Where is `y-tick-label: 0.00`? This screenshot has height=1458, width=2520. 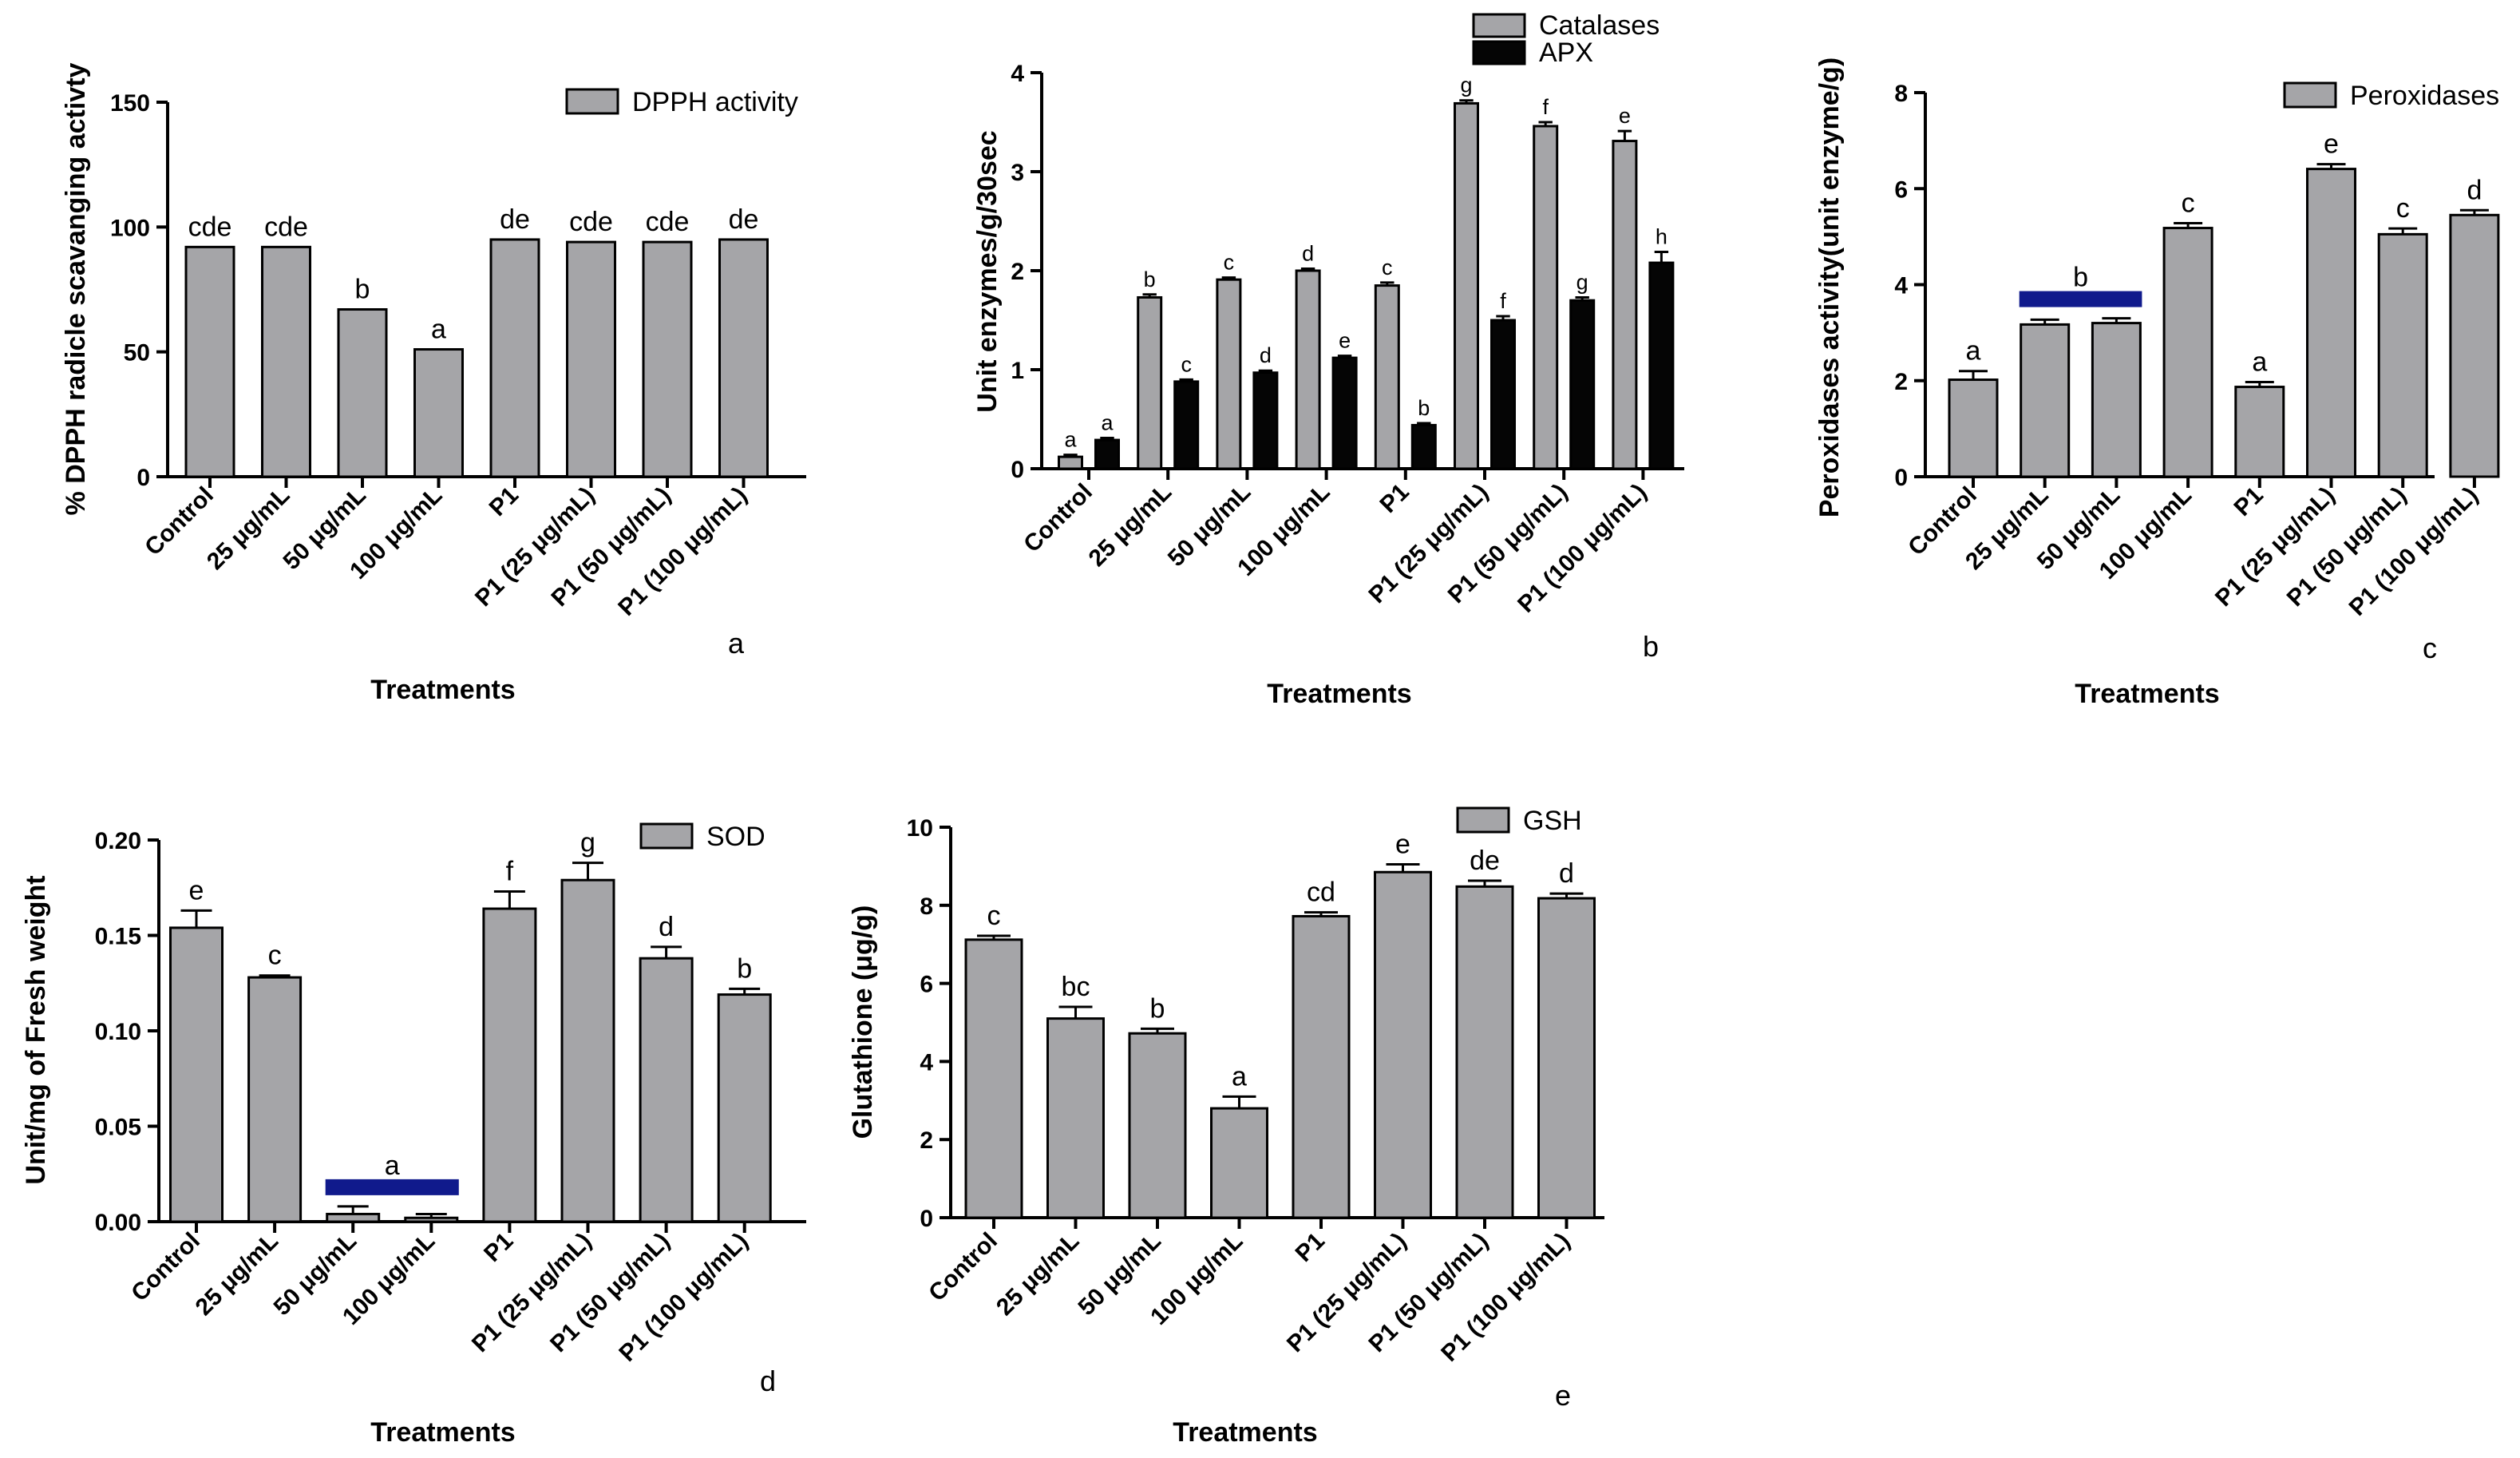
y-tick-label: 0.00 is located at coordinates (118, 1223).